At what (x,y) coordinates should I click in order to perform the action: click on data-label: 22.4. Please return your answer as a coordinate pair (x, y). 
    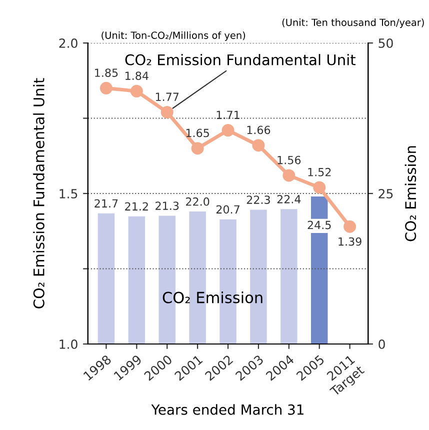
    Looking at the image, I should click on (289, 199).